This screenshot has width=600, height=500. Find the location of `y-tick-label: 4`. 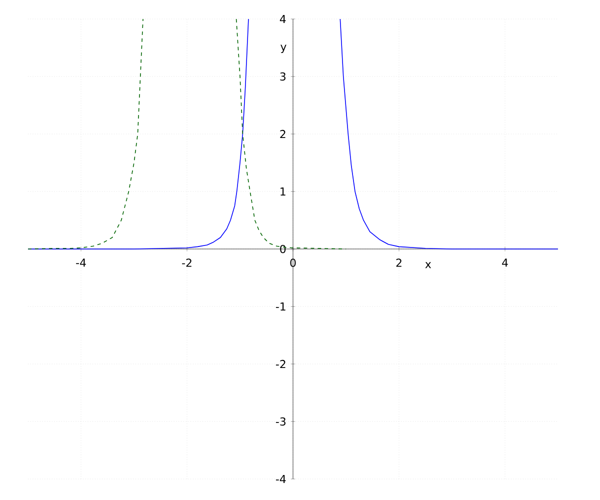

y-tick-label: 4 is located at coordinates (283, 19).